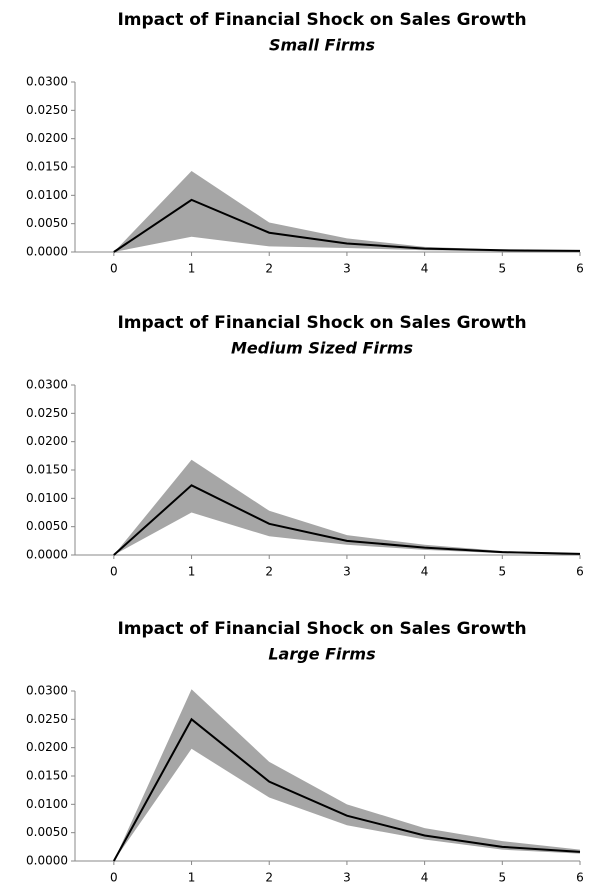  I want to click on chart-subtitle: Large Firms, so click(321, 654).